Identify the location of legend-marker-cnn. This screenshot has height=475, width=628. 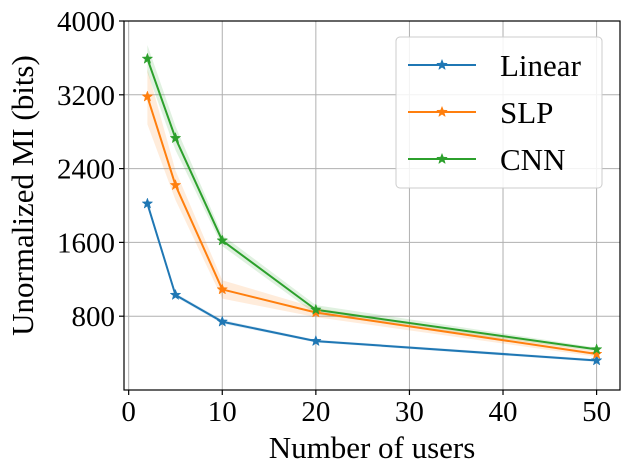
(442, 158).